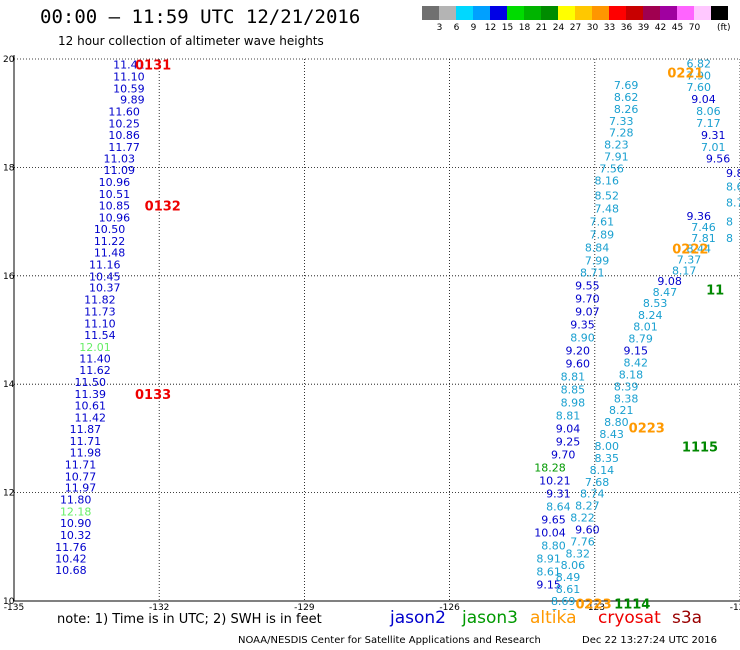 The image size is (740, 650). I want to click on data-label: 8.23, so click(616, 145).